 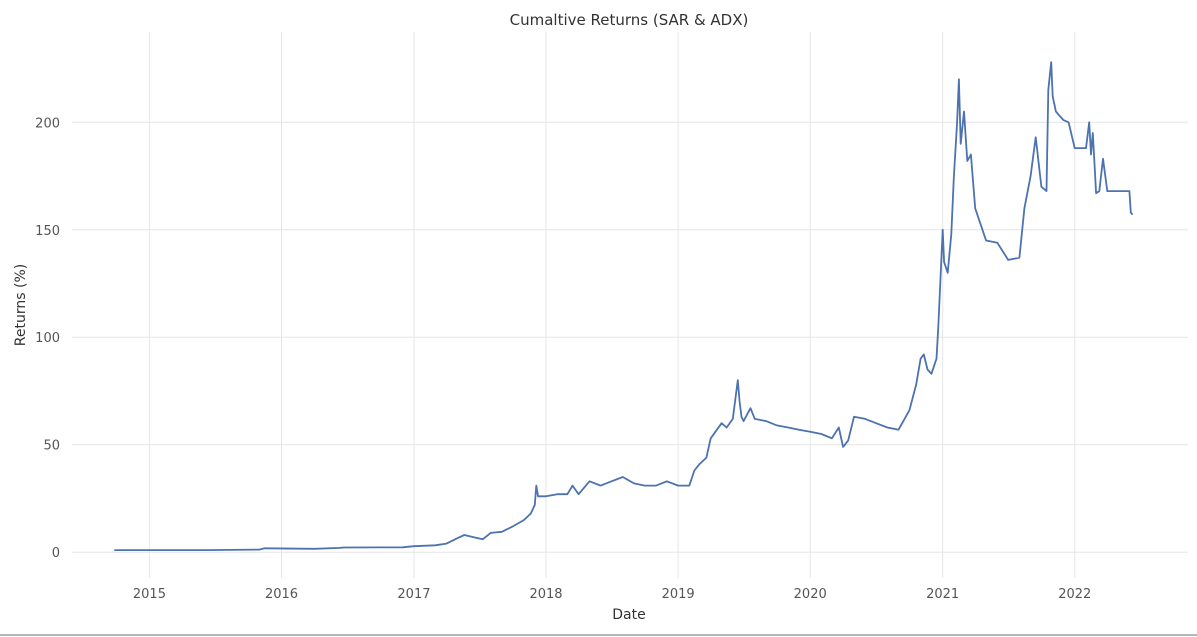 I want to click on x-tick-label: 2017, so click(x=413, y=594).